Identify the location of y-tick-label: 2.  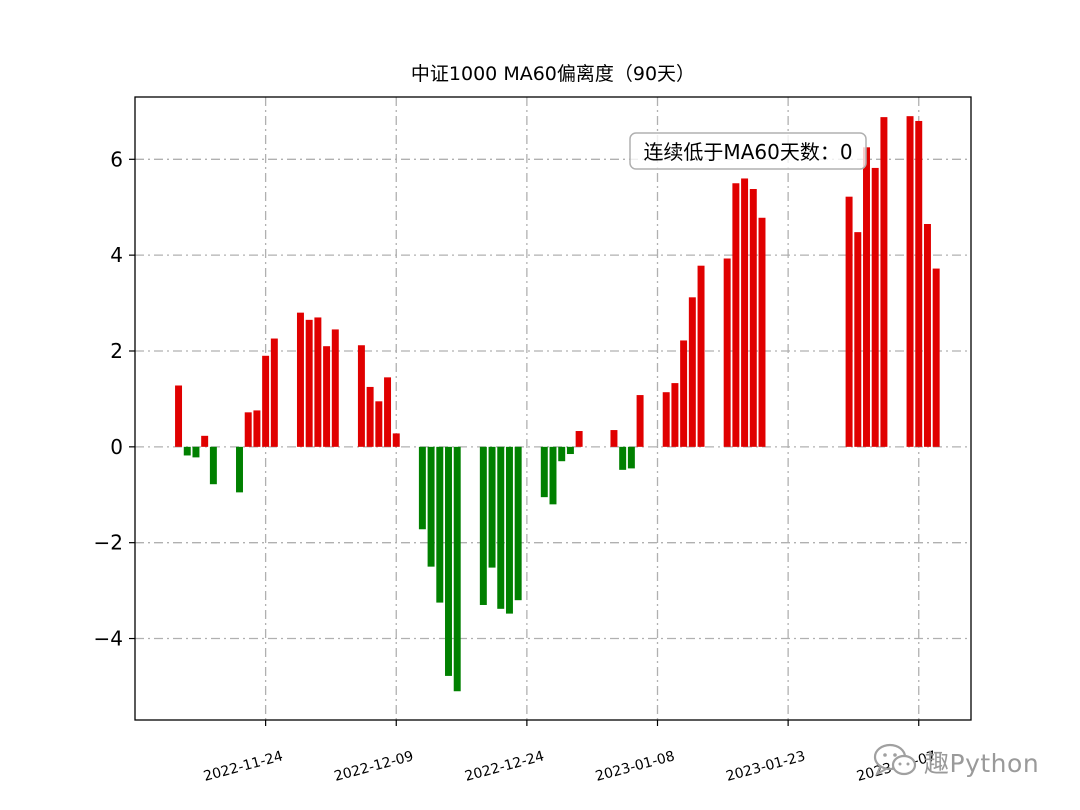
(116, 351).